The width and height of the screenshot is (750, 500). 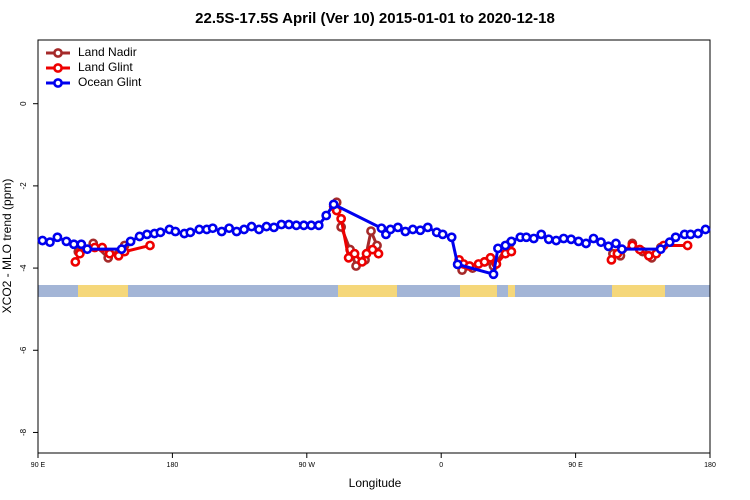 I want to click on legend-label: Ocean Glint, so click(x=110, y=82).